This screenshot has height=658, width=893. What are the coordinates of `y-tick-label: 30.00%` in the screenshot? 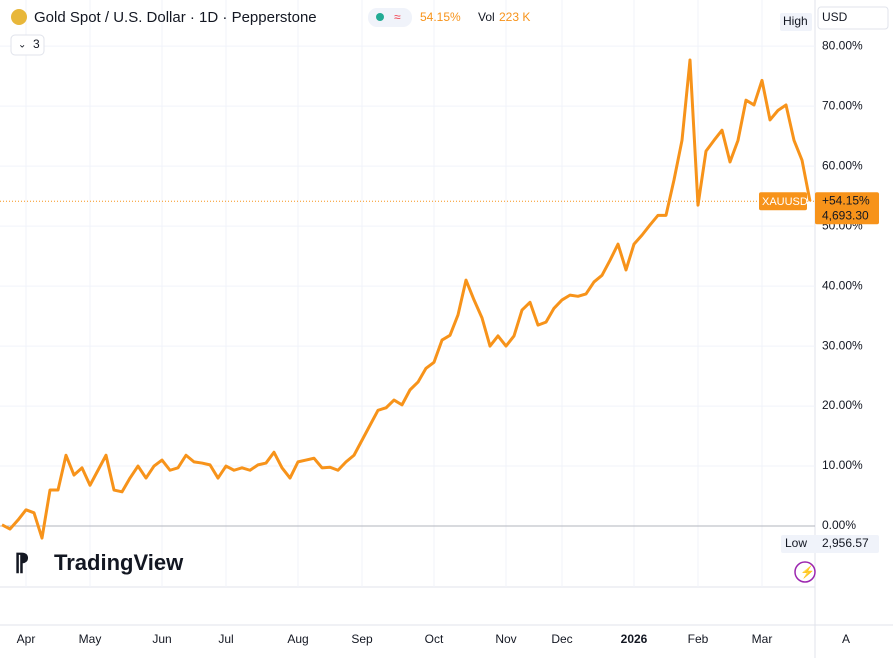 It's located at (842, 345).